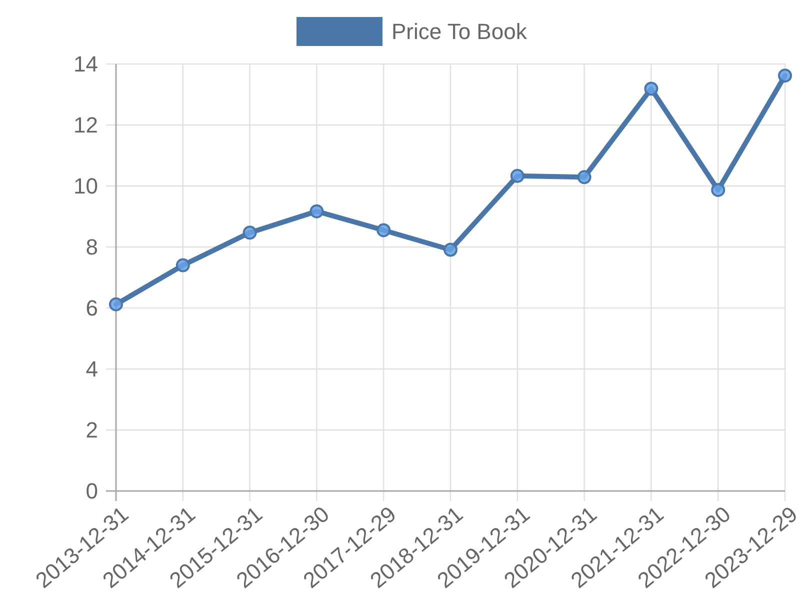 The image size is (800, 600). Describe the element at coordinates (460, 31) in the screenshot. I see `legend-label: Price To Book` at that location.